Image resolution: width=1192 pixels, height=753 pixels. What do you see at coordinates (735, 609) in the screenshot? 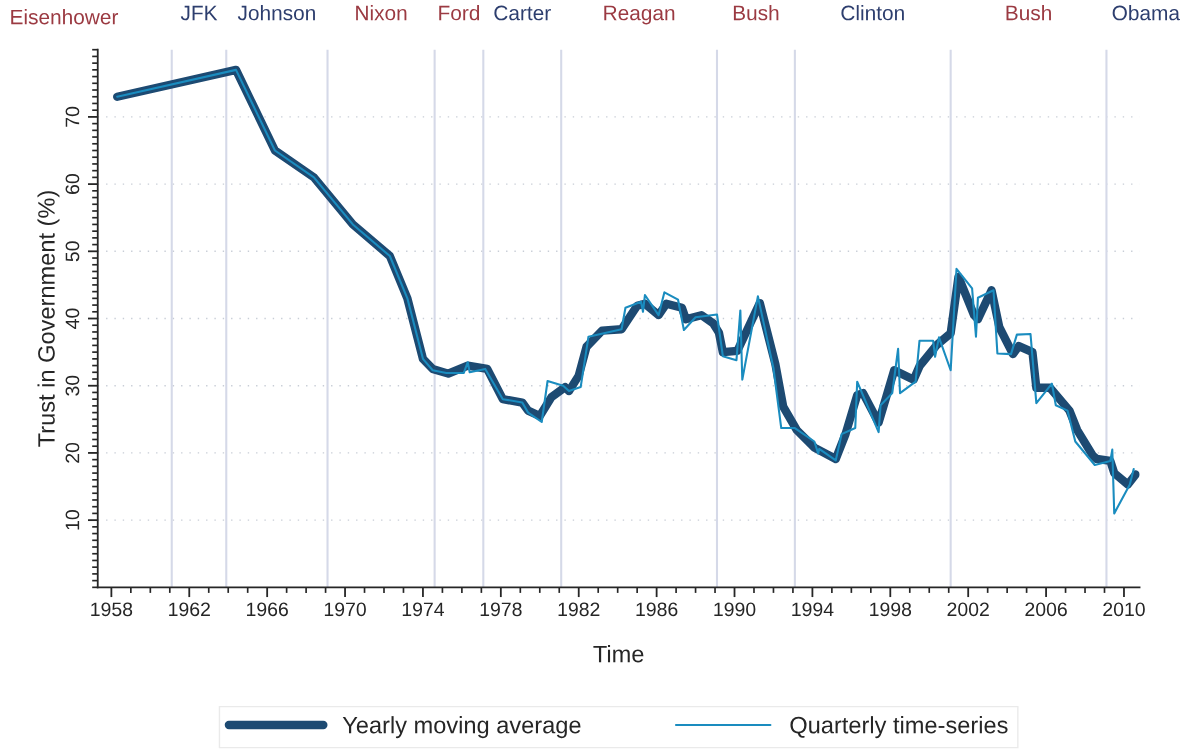
I see `x-tick-label: 1990` at bounding box center [735, 609].